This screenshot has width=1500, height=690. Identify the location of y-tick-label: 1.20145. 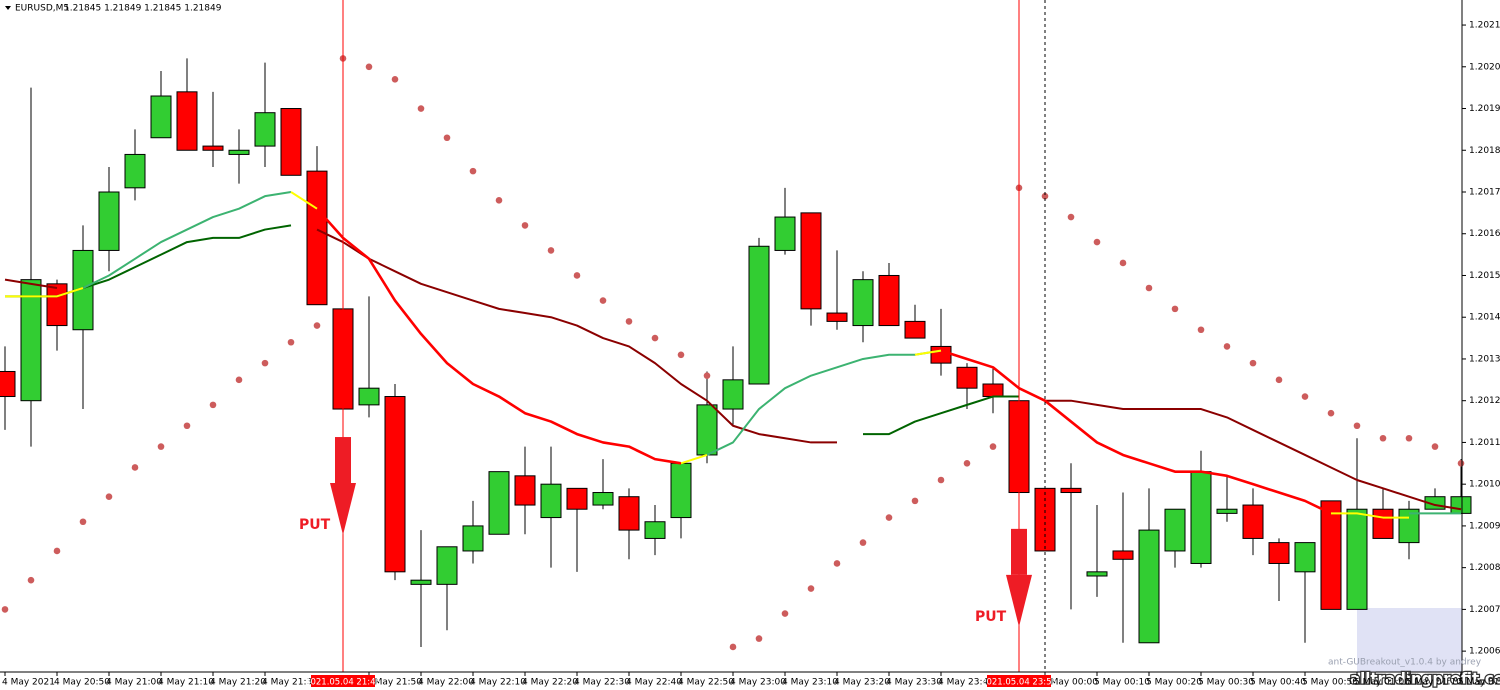
(1484, 318).